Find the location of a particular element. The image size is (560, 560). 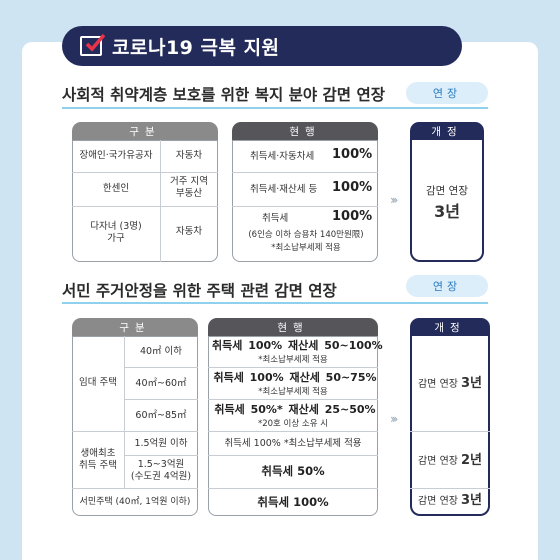

s2-revised-1: 감면 연장 3년 is located at coordinates (450, 383).